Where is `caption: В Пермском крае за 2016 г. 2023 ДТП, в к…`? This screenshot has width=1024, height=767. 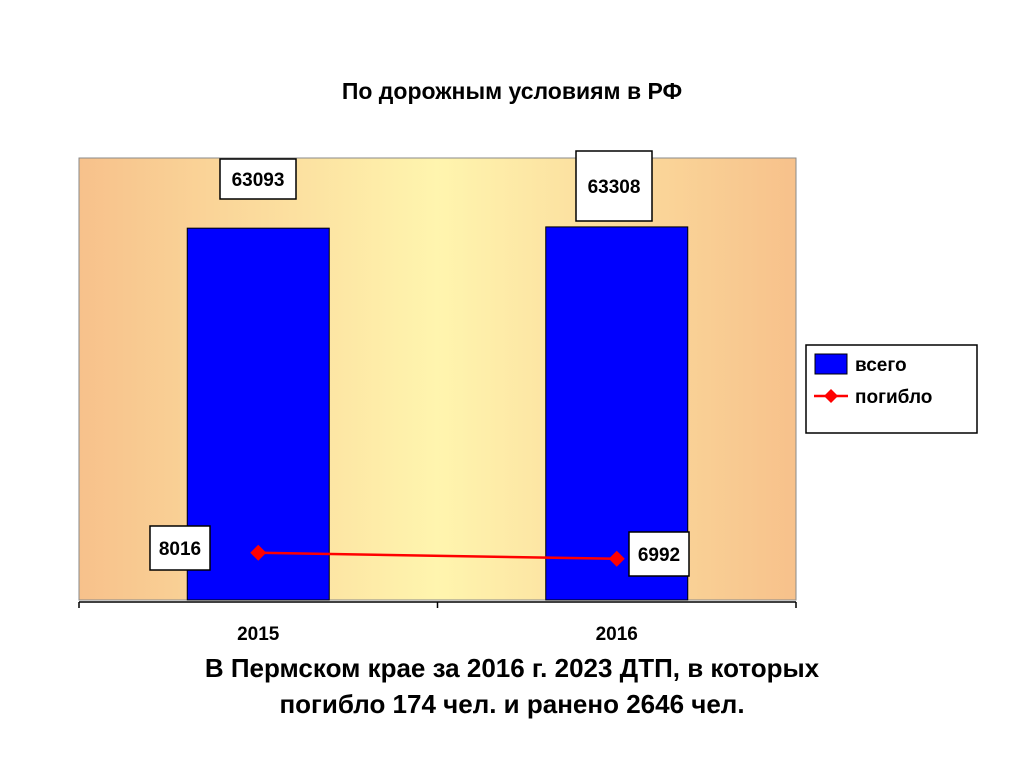 caption: В Пермском крае за 2016 г. 2023 ДТП, в к… is located at coordinates (512, 686).